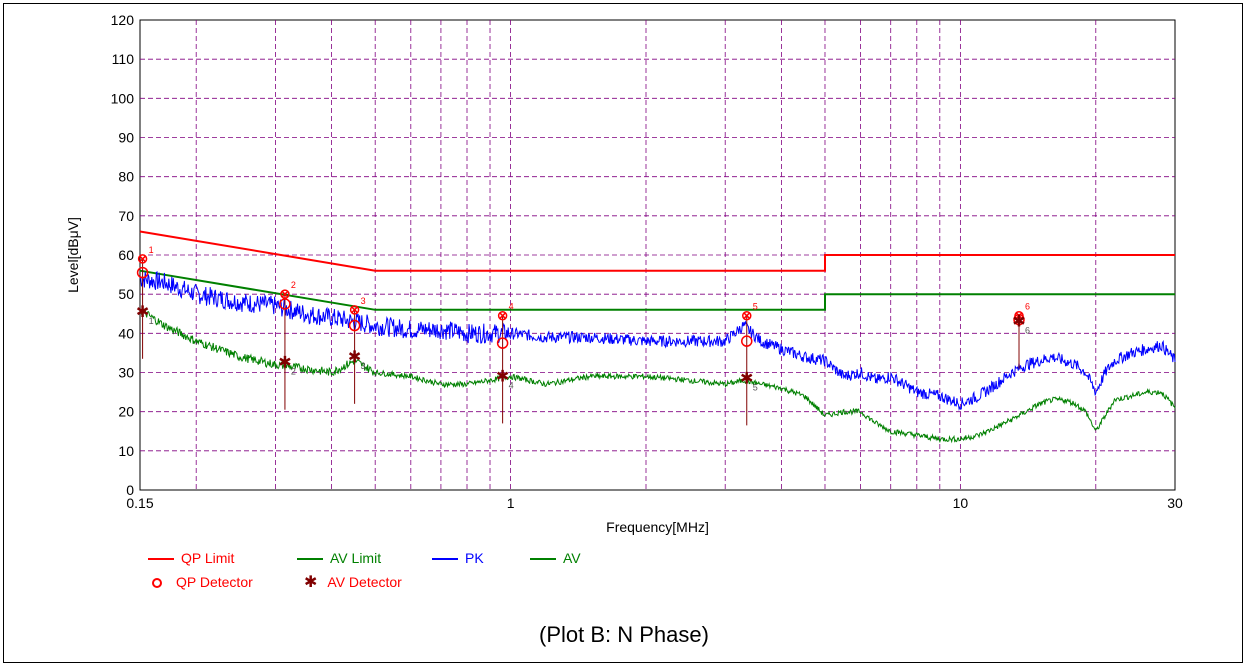 The width and height of the screenshot is (1248, 666). I want to click on asterisk-icon: ✱, so click(311, 582).